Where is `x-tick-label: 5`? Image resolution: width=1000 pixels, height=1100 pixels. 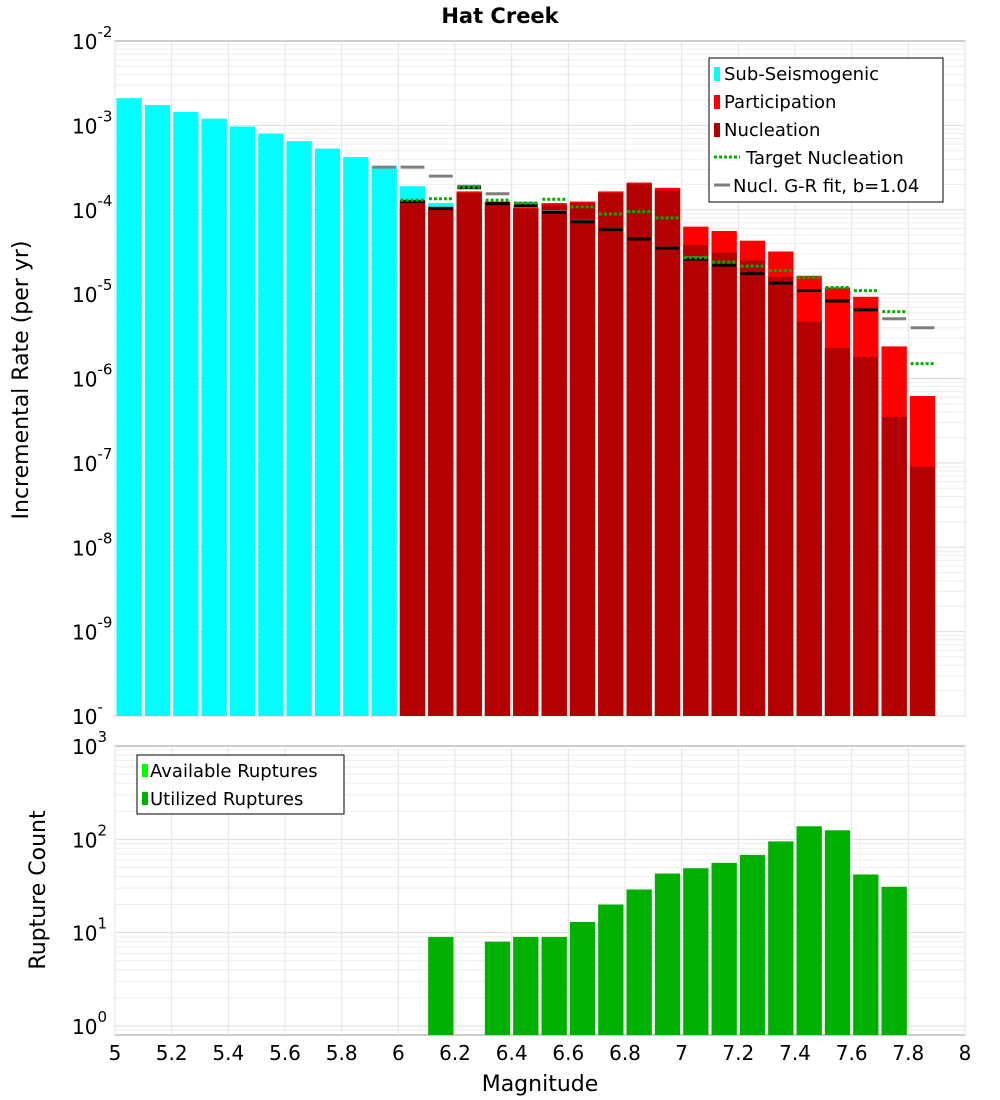
x-tick-label: 5 is located at coordinates (115, 1053).